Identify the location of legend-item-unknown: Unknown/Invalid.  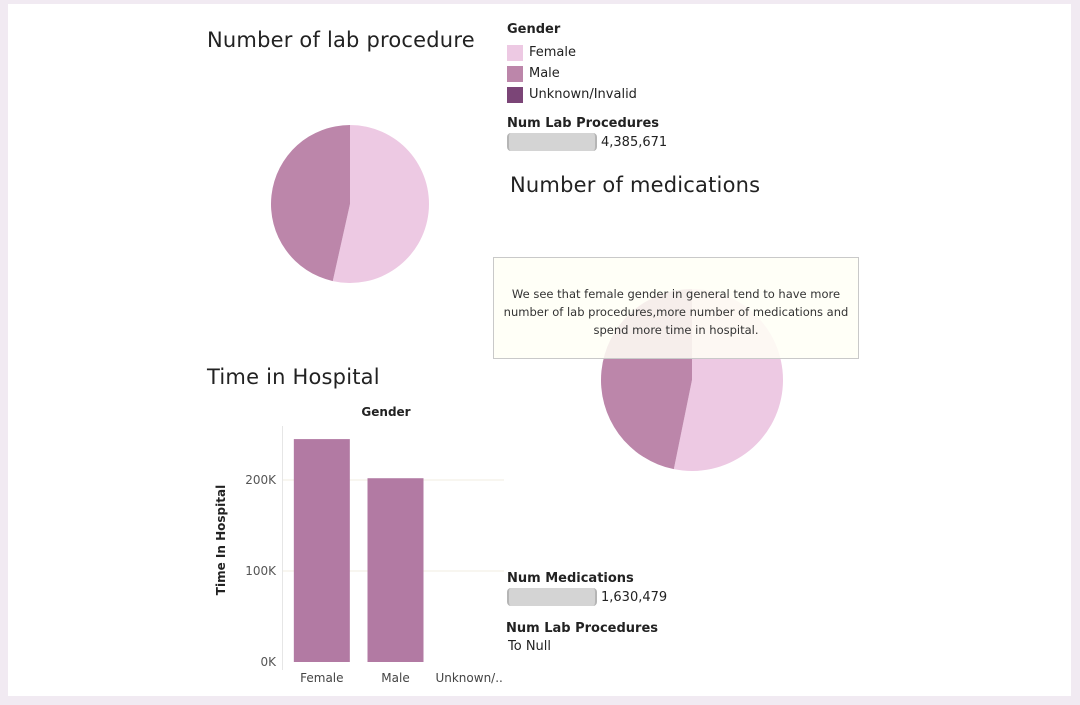
(572, 94).